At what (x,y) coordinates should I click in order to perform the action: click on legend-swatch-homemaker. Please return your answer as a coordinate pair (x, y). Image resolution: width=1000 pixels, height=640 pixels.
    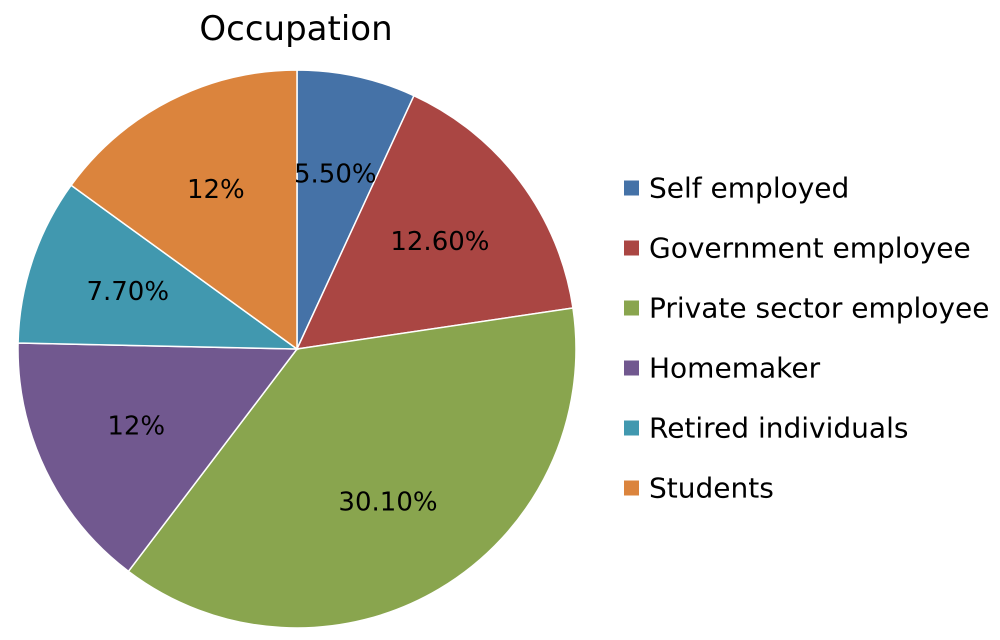
    Looking at the image, I should click on (631, 368).